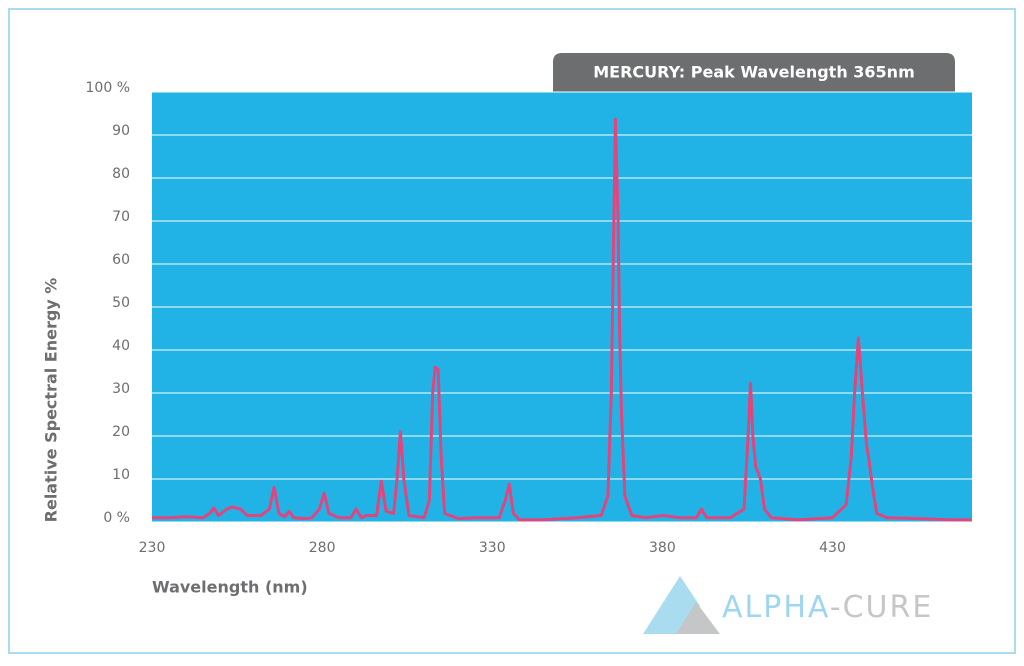  What do you see at coordinates (832, 548) in the screenshot?
I see `x-tick-label: 430` at bounding box center [832, 548].